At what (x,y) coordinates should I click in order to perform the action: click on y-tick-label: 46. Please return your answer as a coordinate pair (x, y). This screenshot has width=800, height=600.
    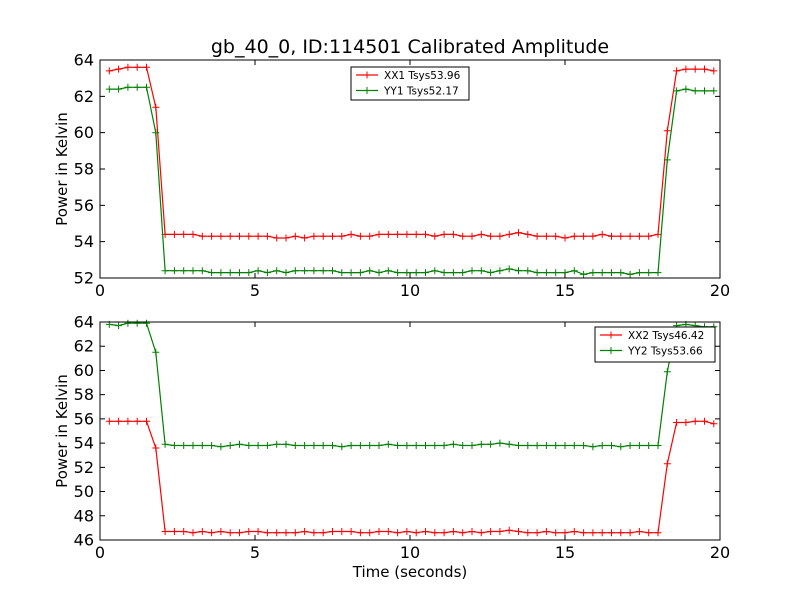
    Looking at the image, I should click on (84, 540).